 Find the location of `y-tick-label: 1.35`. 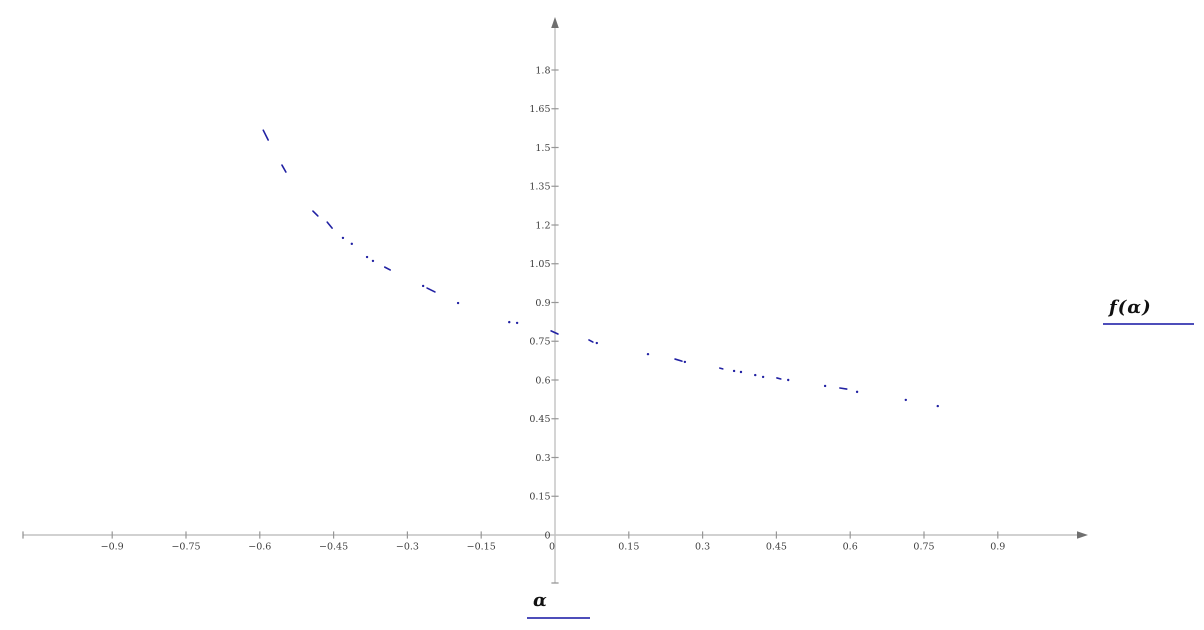

y-tick-label: 1.35 is located at coordinates (539, 187).